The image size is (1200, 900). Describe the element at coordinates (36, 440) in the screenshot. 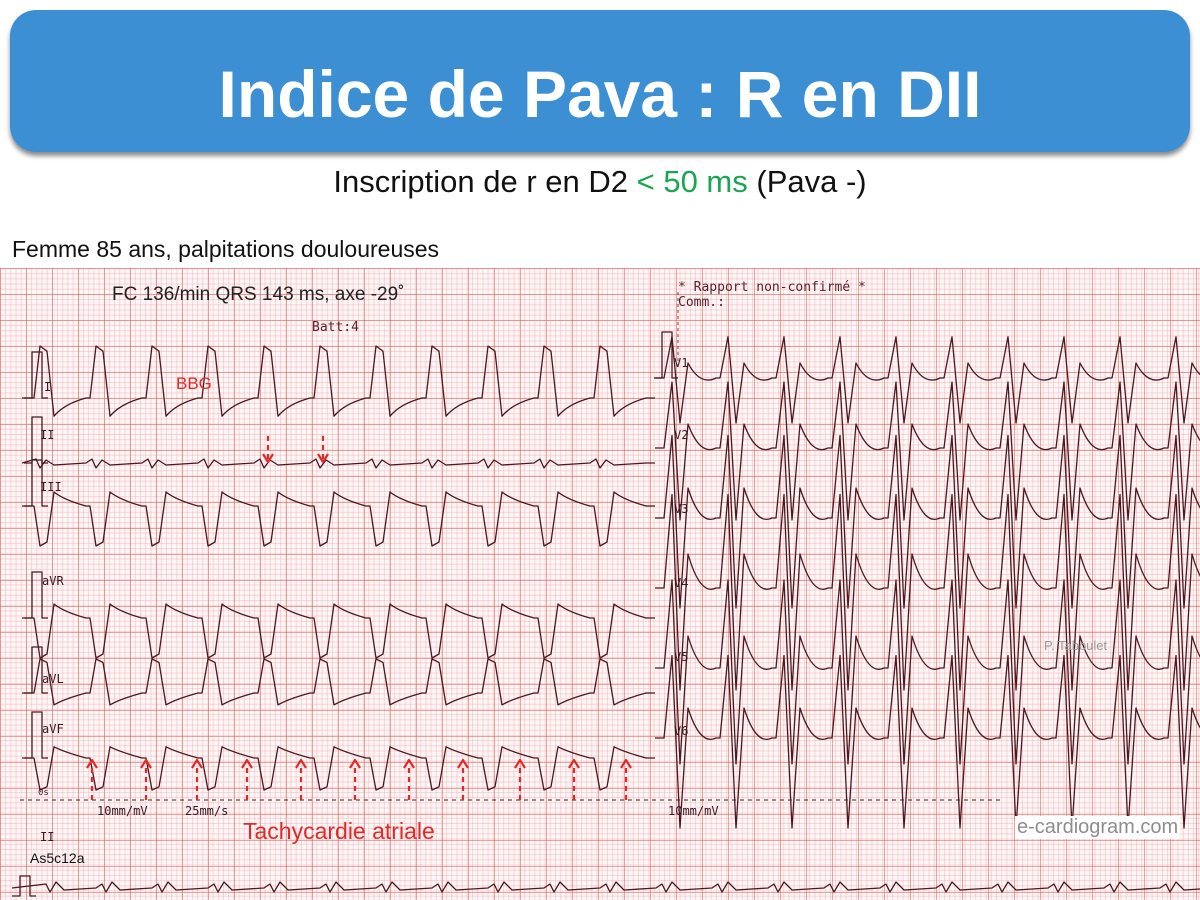

I see `calibration-II` at that location.